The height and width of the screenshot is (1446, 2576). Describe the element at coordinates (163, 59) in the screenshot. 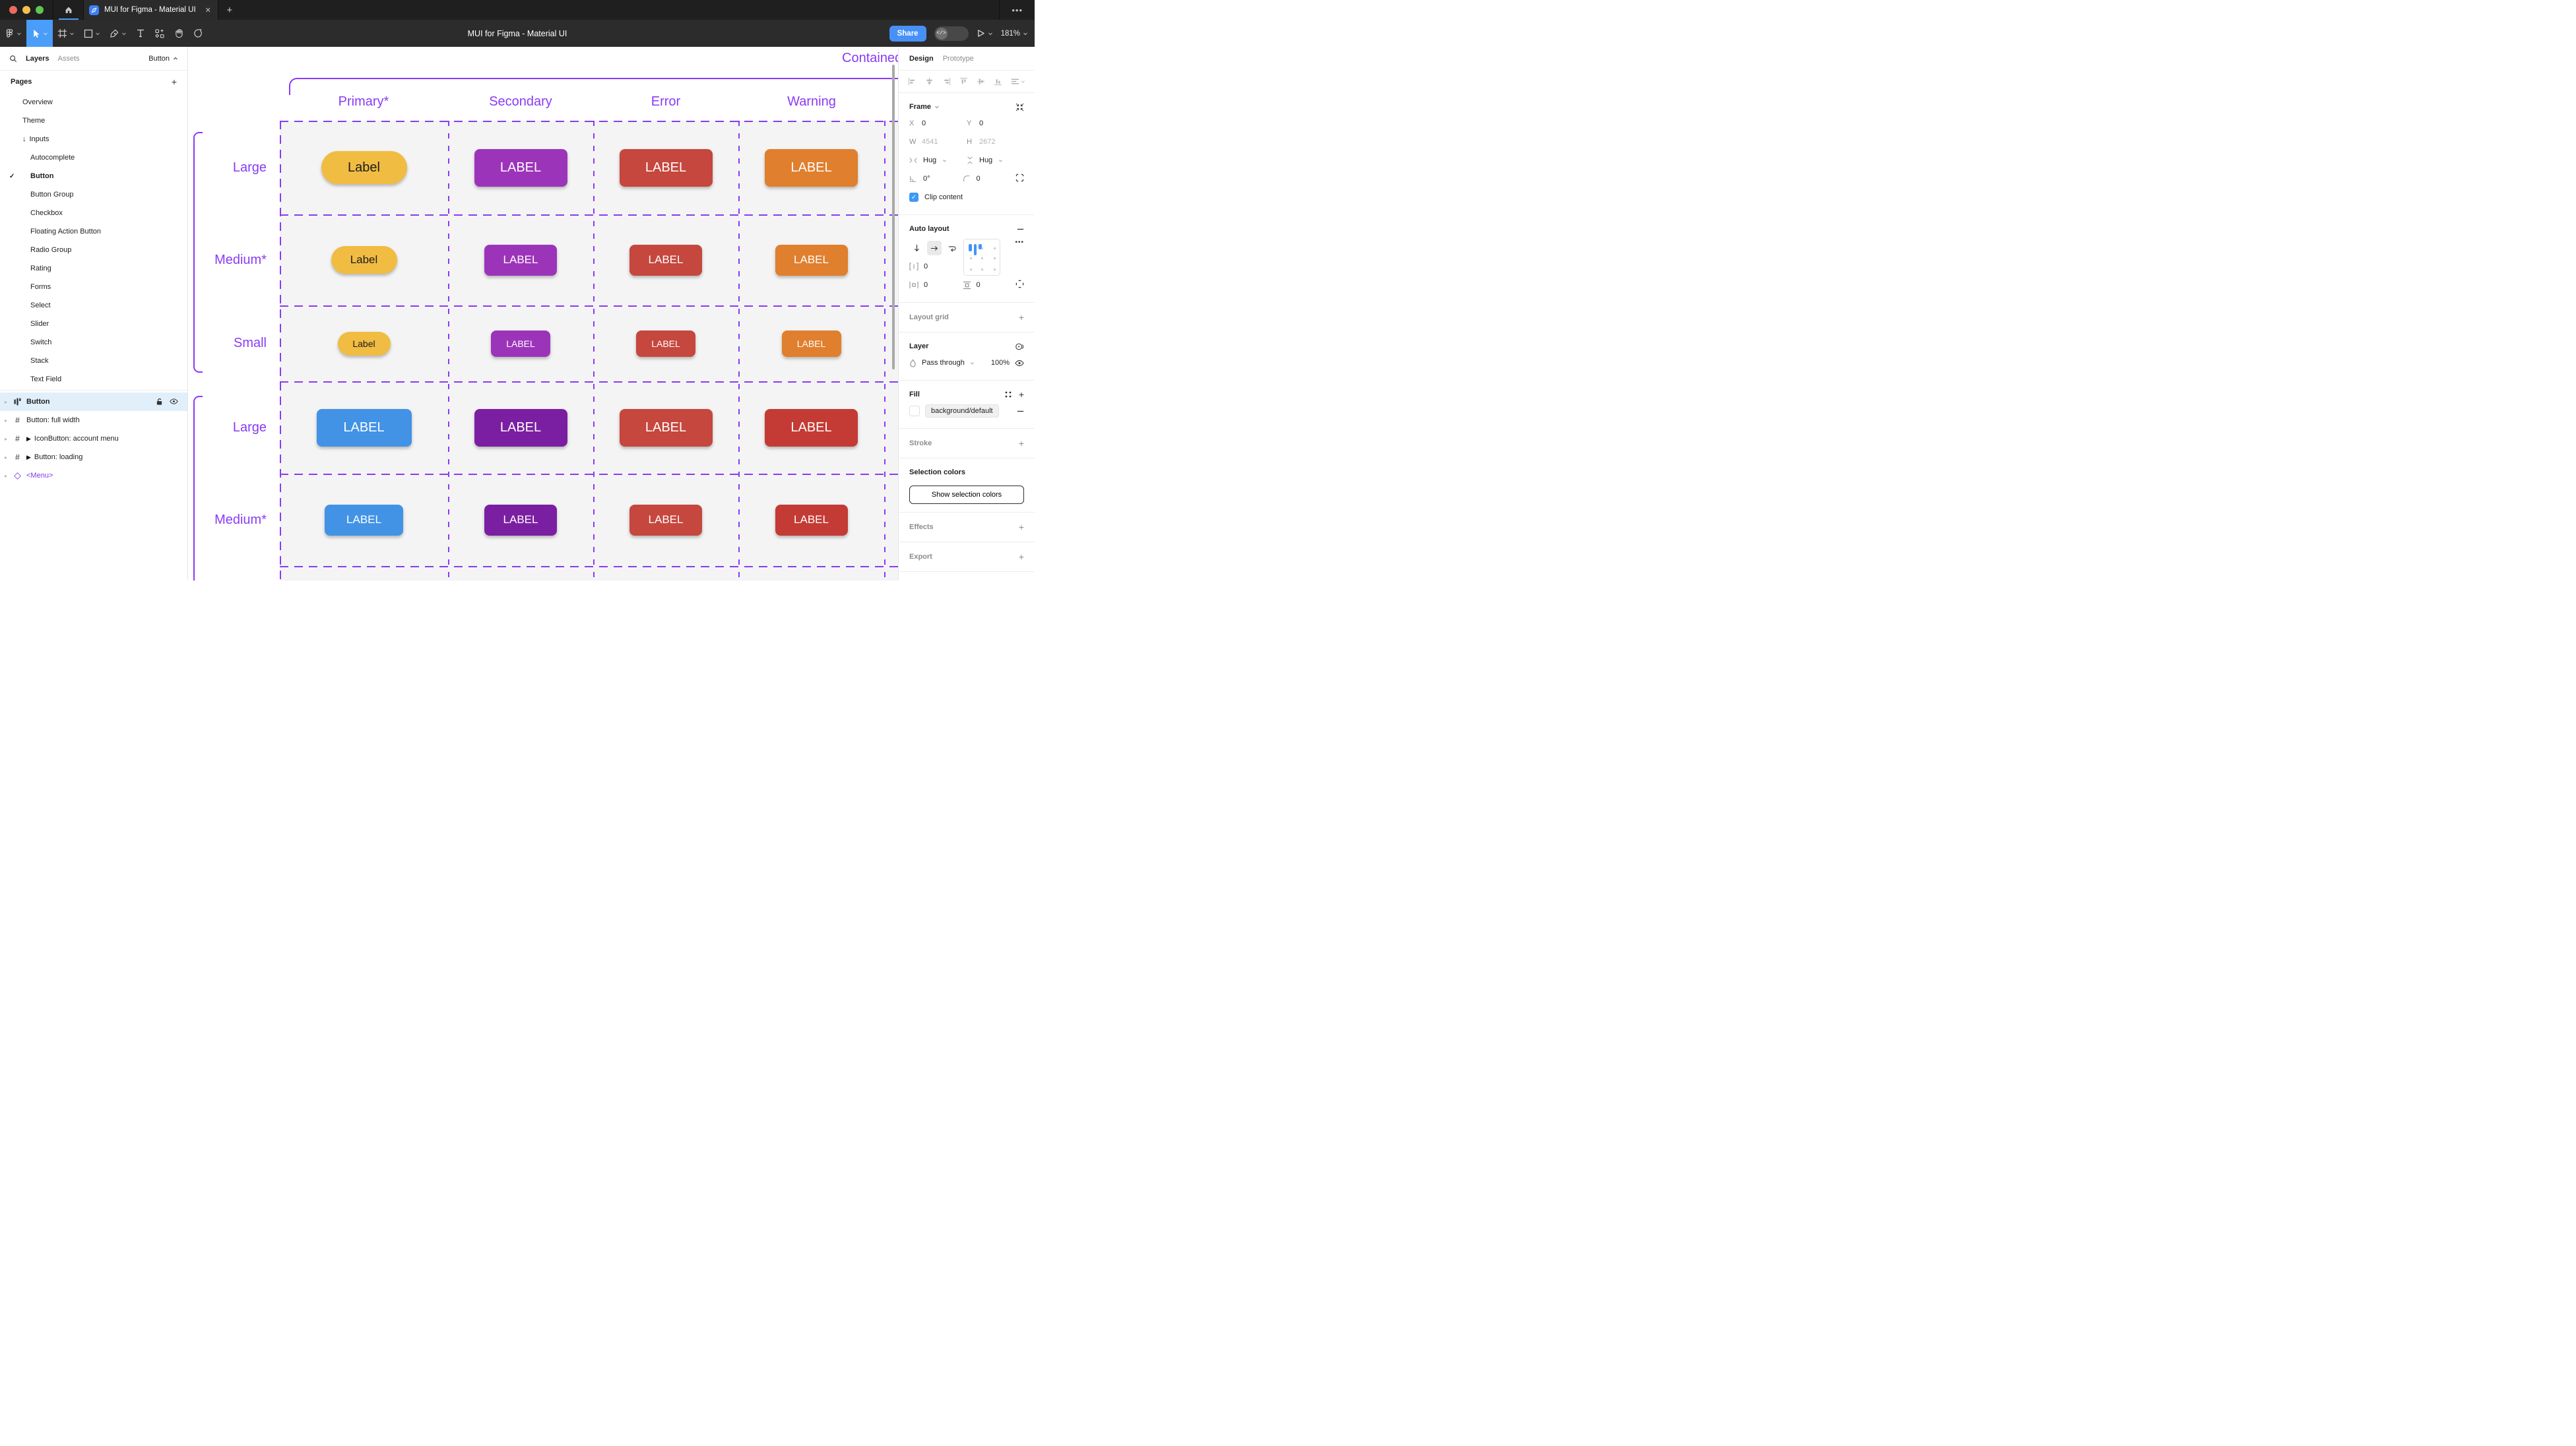

I see `page-selector: Button` at that location.